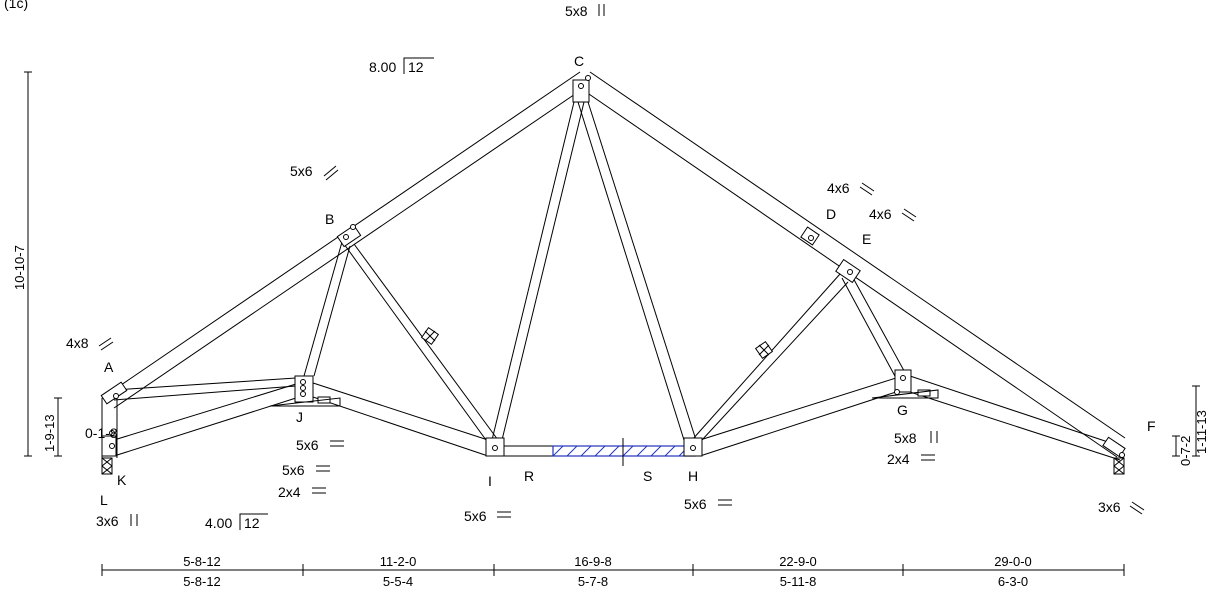  What do you see at coordinates (107, 466) in the screenshot?
I see `left-bearing` at bounding box center [107, 466].